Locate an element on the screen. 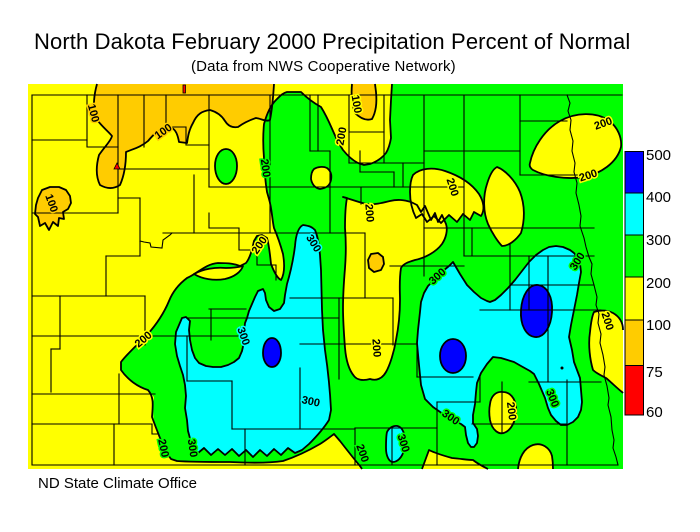  svg-text: 500 is located at coordinates (658, 155).